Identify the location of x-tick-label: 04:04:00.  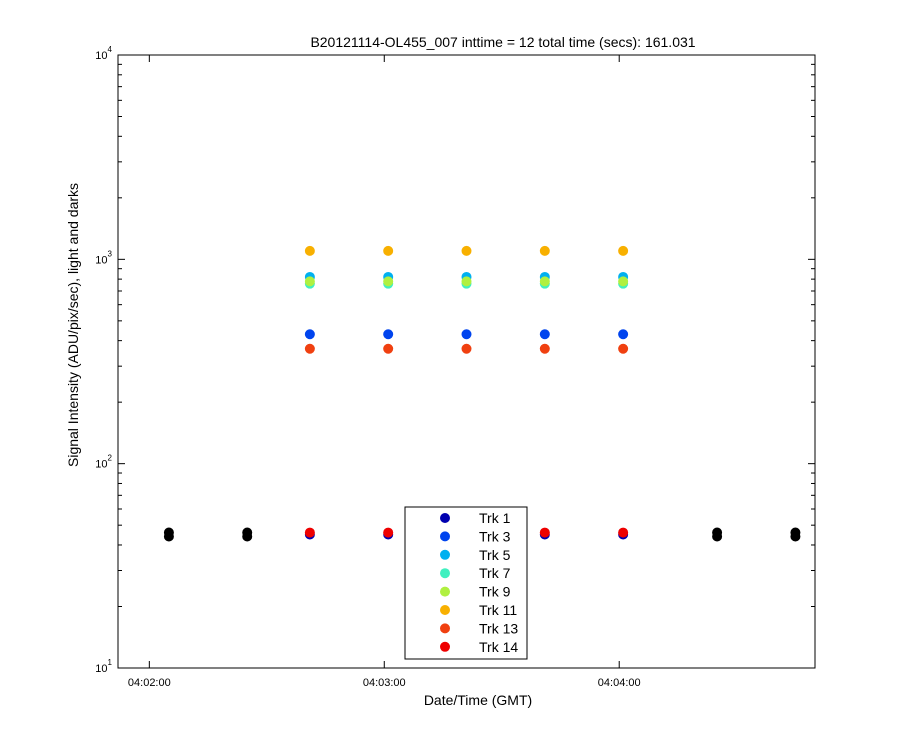
(619, 683).